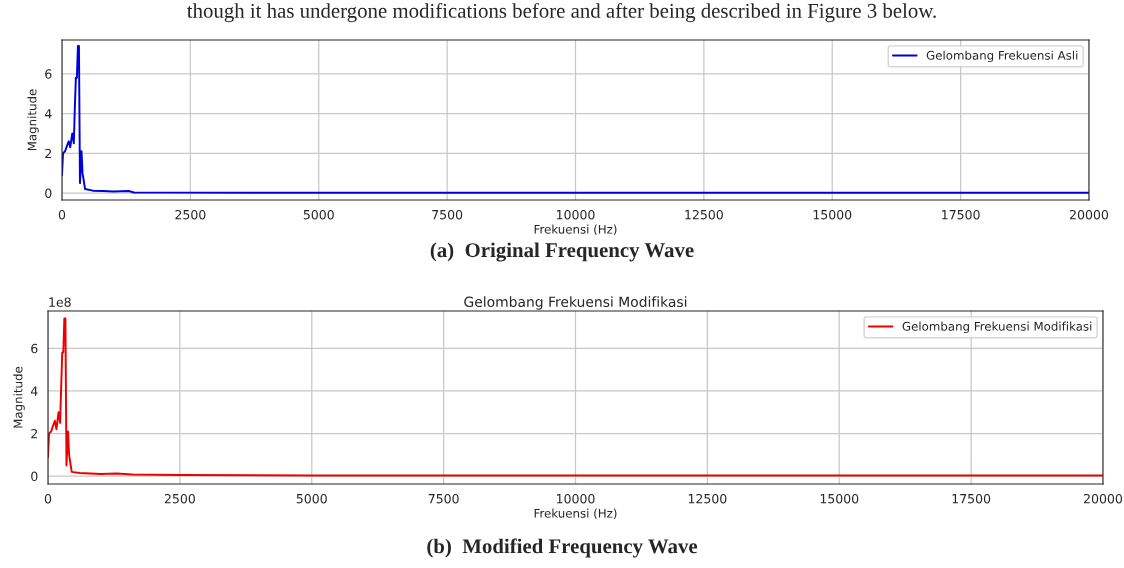 The width and height of the screenshot is (1124, 568). Describe the element at coordinates (60, 302) in the screenshot. I see `text: 1e8` at that location.